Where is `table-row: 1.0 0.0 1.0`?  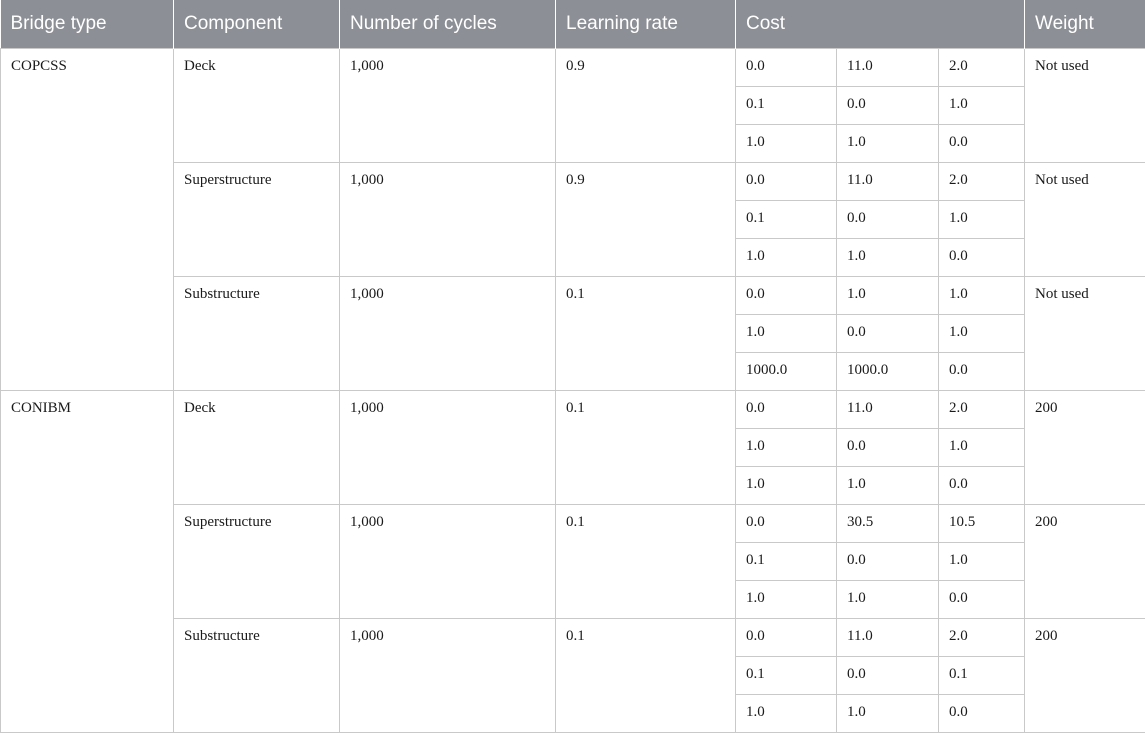
table-row: 1.0 0.0 1.0 is located at coordinates (573, 333).